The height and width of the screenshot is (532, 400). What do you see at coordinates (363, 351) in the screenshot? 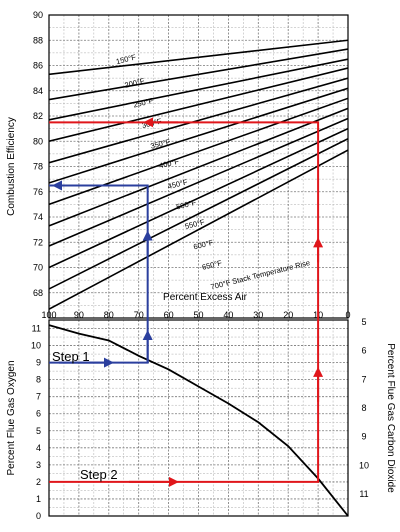
I see `y2-tick-label: 6` at bounding box center [363, 351].